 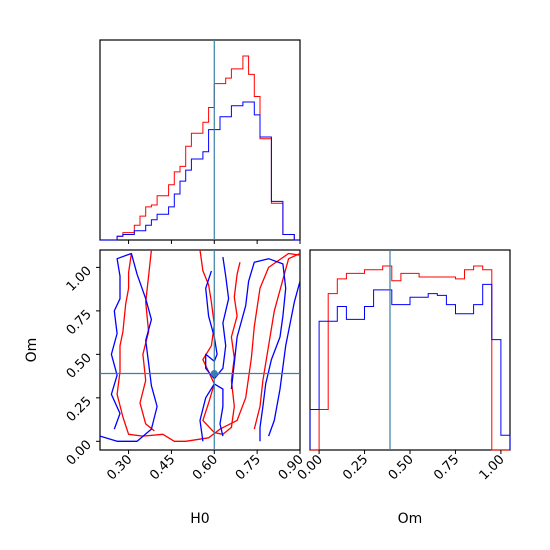 I want to click on contour-ytick-label-3: 0.75, so click(x=79, y=322).